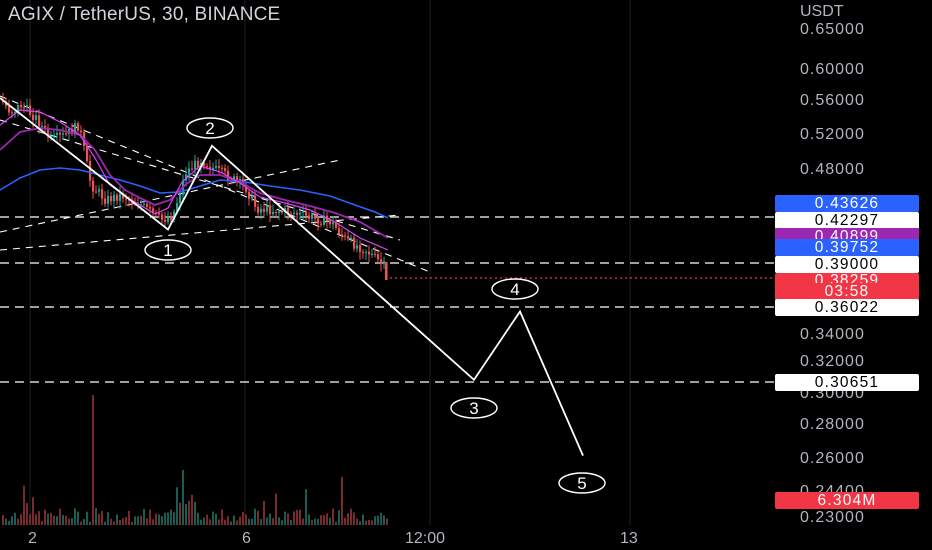 The height and width of the screenshot is (550, 932). Describe the element at coordinates (194, 180) in the screenshot. I see `ma-line-magenta` at that location.